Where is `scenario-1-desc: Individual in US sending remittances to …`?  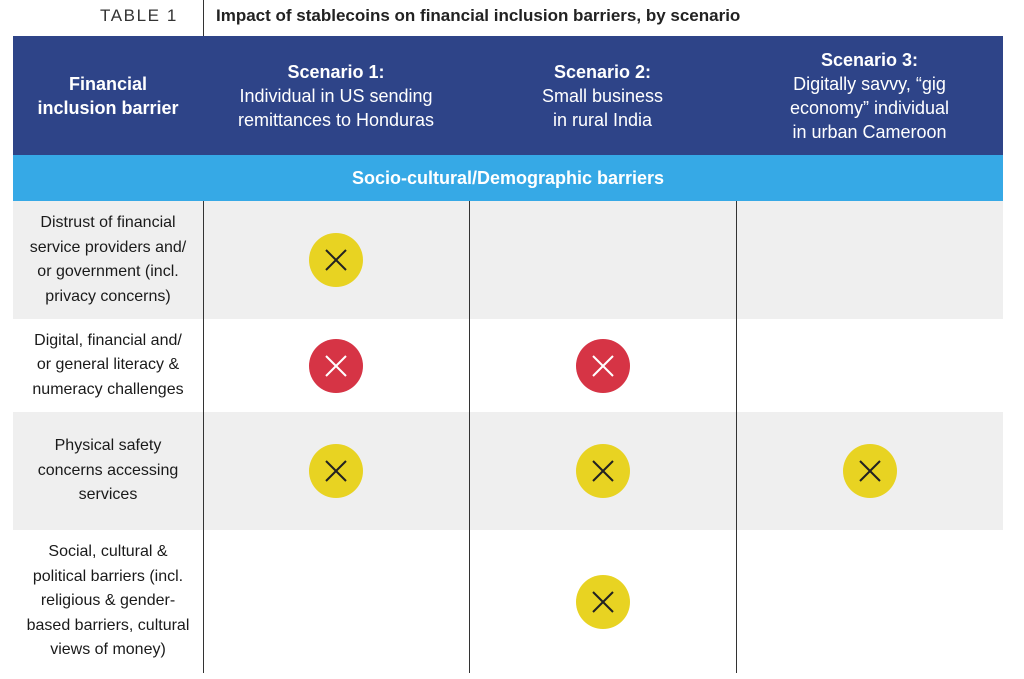
scenario-1-desc: Individual in US sending remittances to … is located at coordinates (336, 107).